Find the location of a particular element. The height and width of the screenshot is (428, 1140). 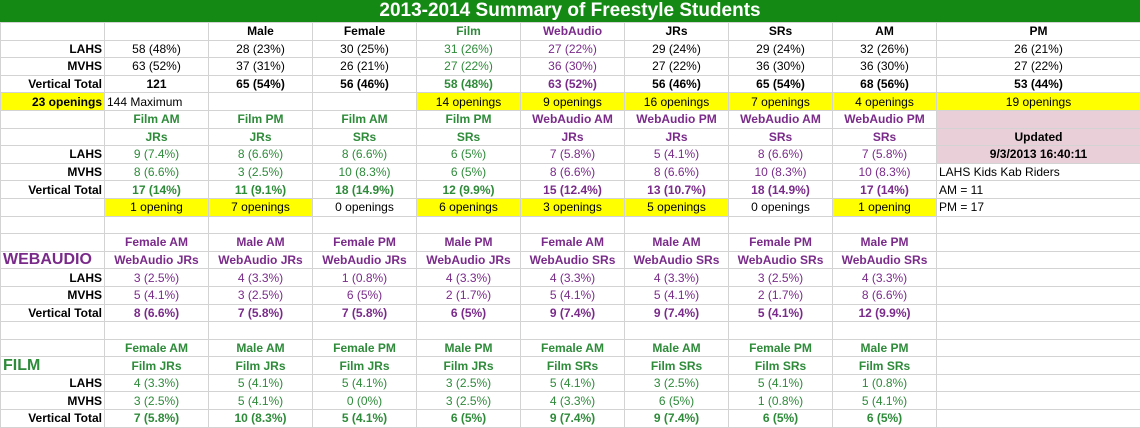

openings-cell: 19 openings is located at coordinates (1038, 102).